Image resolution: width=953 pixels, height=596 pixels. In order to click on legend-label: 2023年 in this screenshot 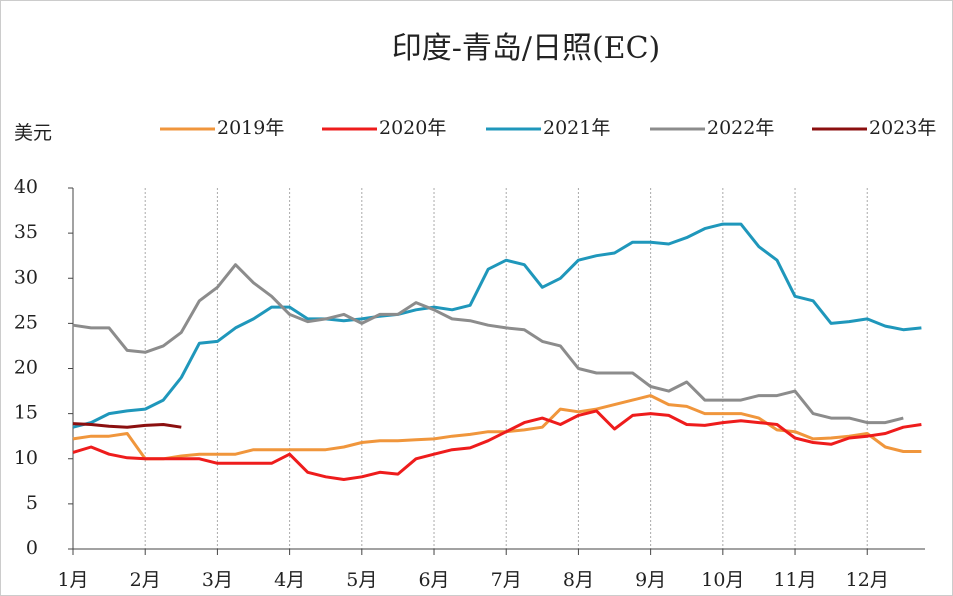, I will do `click(902, 128)`.